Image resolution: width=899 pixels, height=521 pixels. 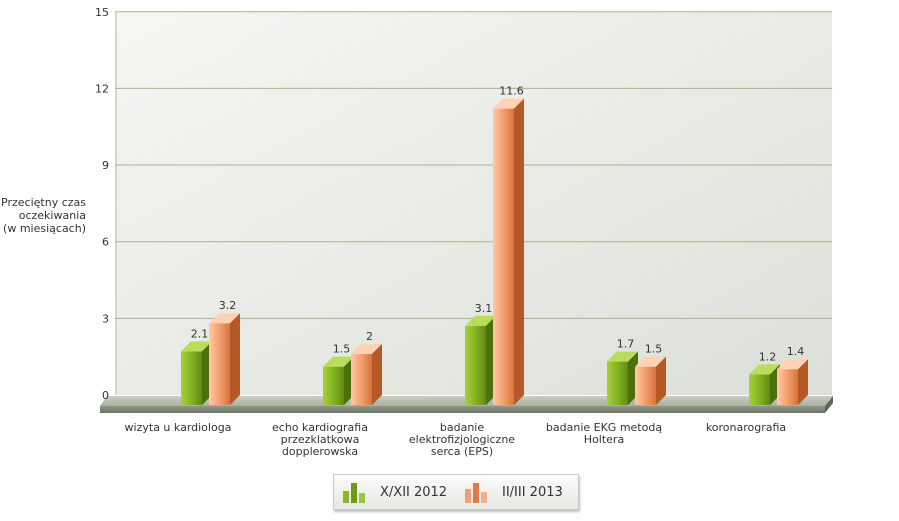 I want to click on x-category-label-line: dopplerowska, so click(x=320, y=451).